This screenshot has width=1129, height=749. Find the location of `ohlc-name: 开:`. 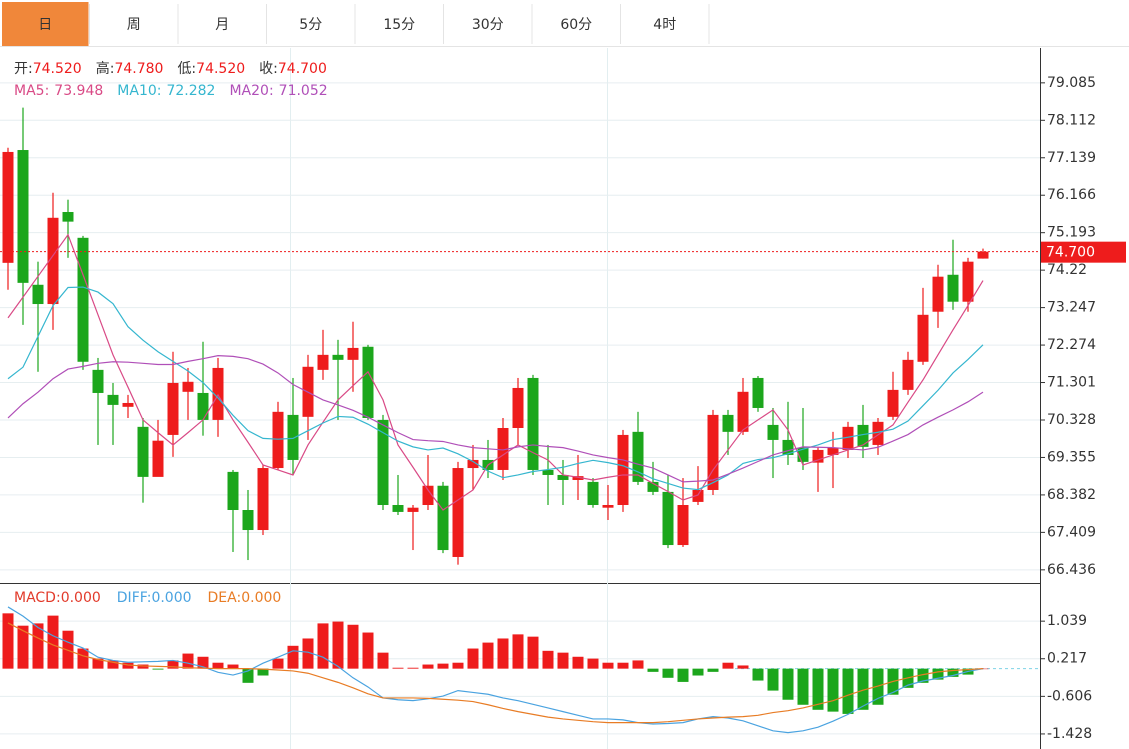

ohlc-name: 开: is located at coordinates (23, 69).